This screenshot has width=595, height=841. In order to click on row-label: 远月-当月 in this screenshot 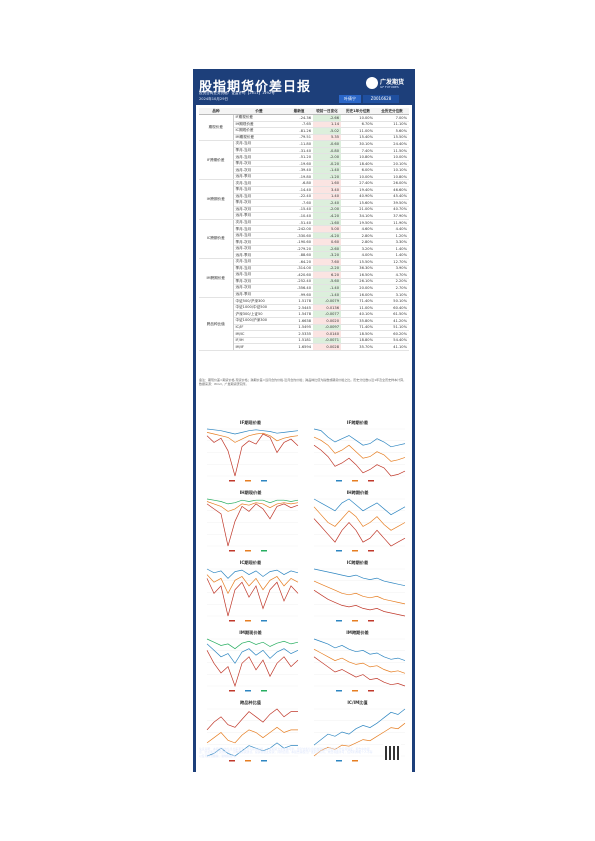, I will do `click(259, 275)`.